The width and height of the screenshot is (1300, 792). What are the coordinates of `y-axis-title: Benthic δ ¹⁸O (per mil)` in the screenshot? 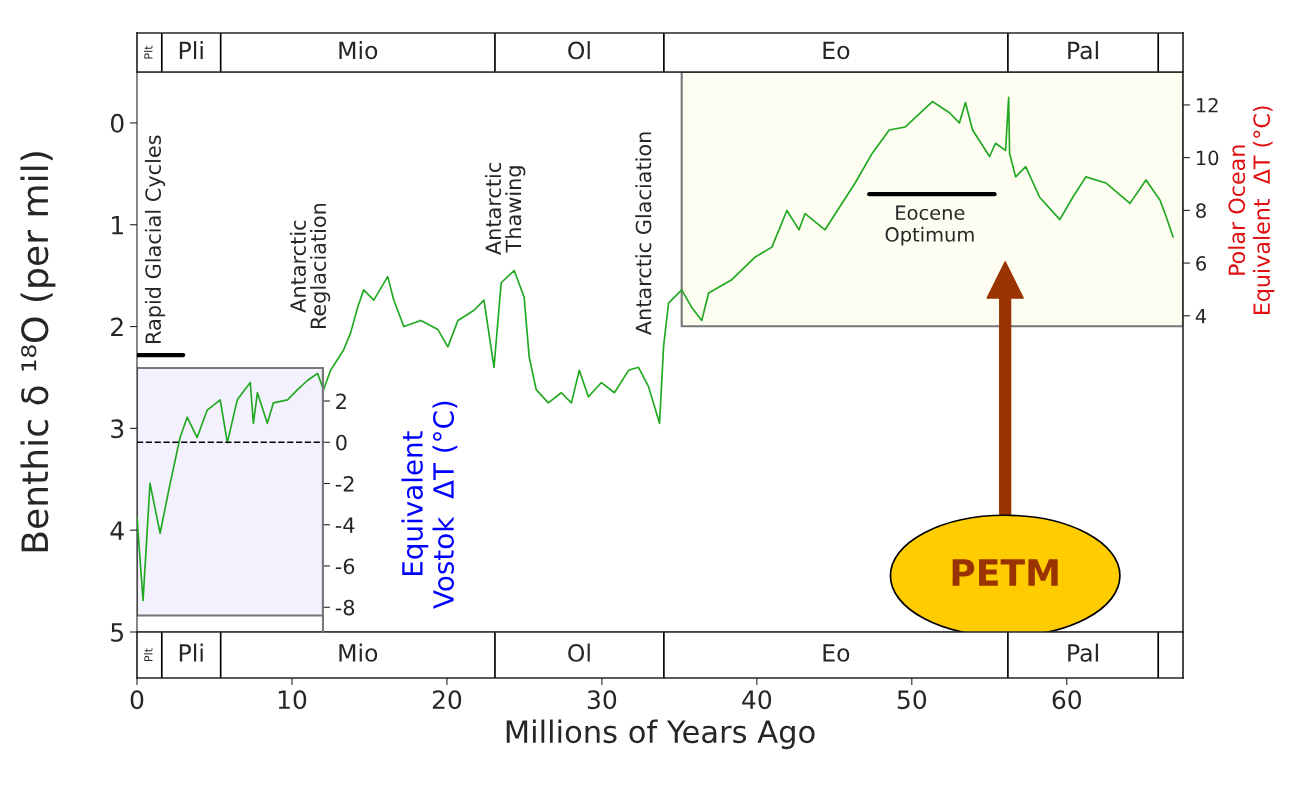 It's located at (38, 352).